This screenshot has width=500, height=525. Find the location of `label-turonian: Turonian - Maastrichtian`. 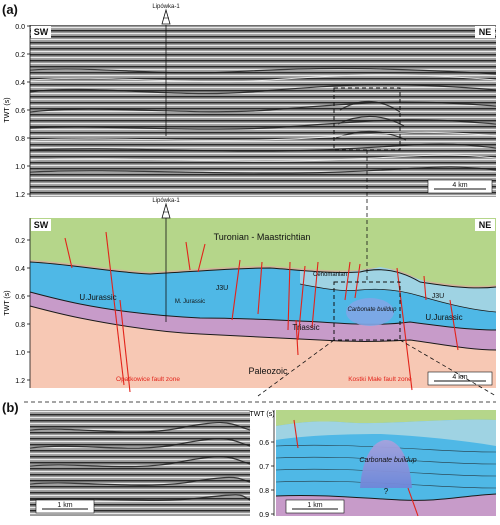

label-turonian: Turonian - Maastrichtian is located at coordinates (262, 237).